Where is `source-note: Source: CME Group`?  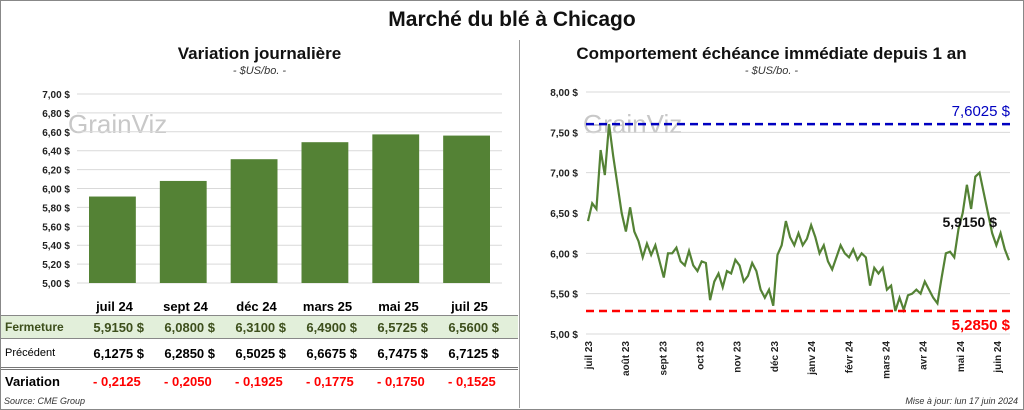
source-note: Source: CME Group is located at coordinates (45, 401).